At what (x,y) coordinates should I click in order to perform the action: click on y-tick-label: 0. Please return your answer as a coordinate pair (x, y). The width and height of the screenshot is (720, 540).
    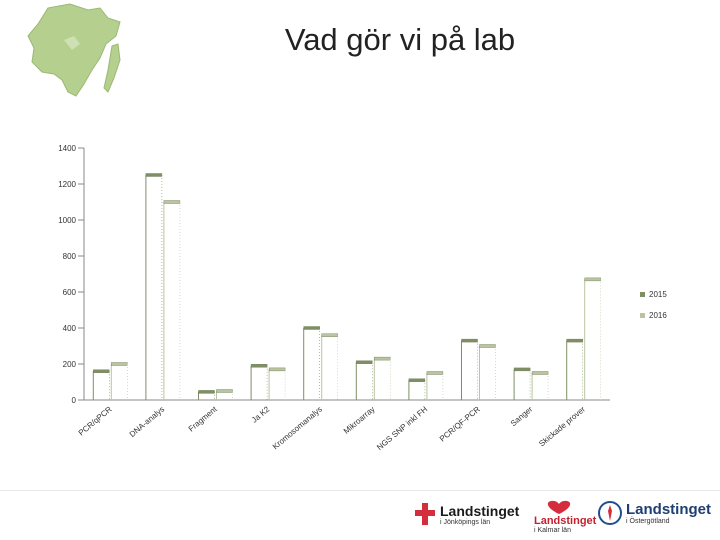
    Looking at the image, I should click on (74, 400).